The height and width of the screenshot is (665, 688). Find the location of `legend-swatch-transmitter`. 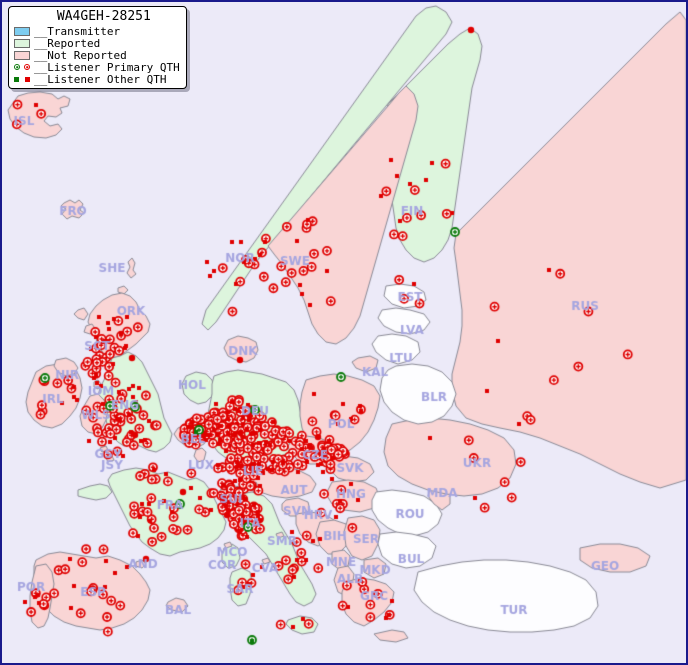

legend-swatch-transmitter is located at coordinates (22, 31).